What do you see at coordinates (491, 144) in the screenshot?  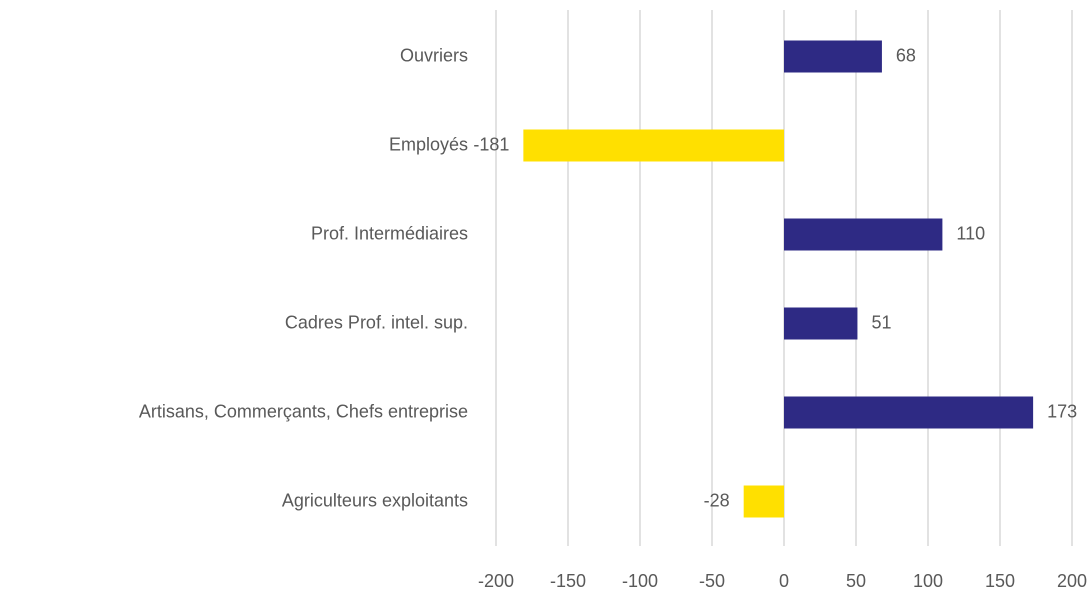 I see `value-label: -181` at bounding box center [491, 144].